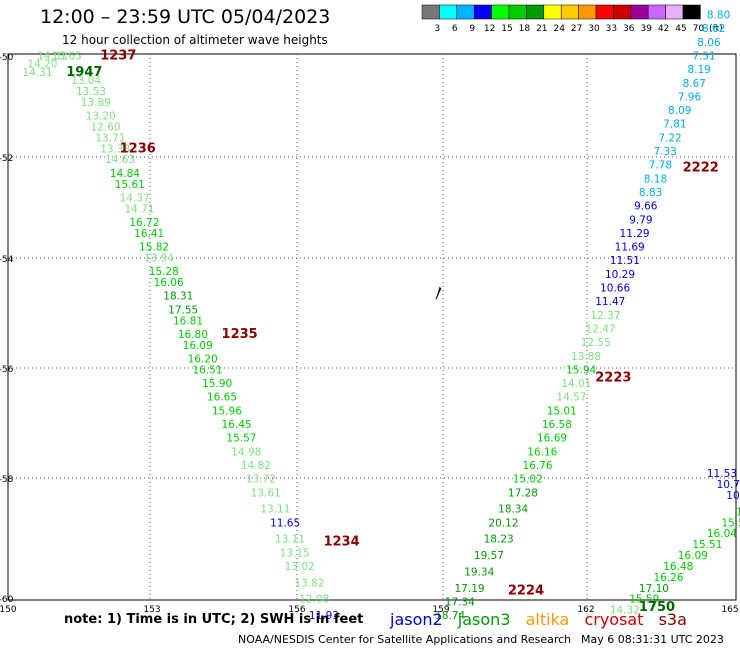  What do you see at coordinates (285, 523) in the screenshot?
I see `swh-value-label: 11.65` at bounding box center [285, 523].